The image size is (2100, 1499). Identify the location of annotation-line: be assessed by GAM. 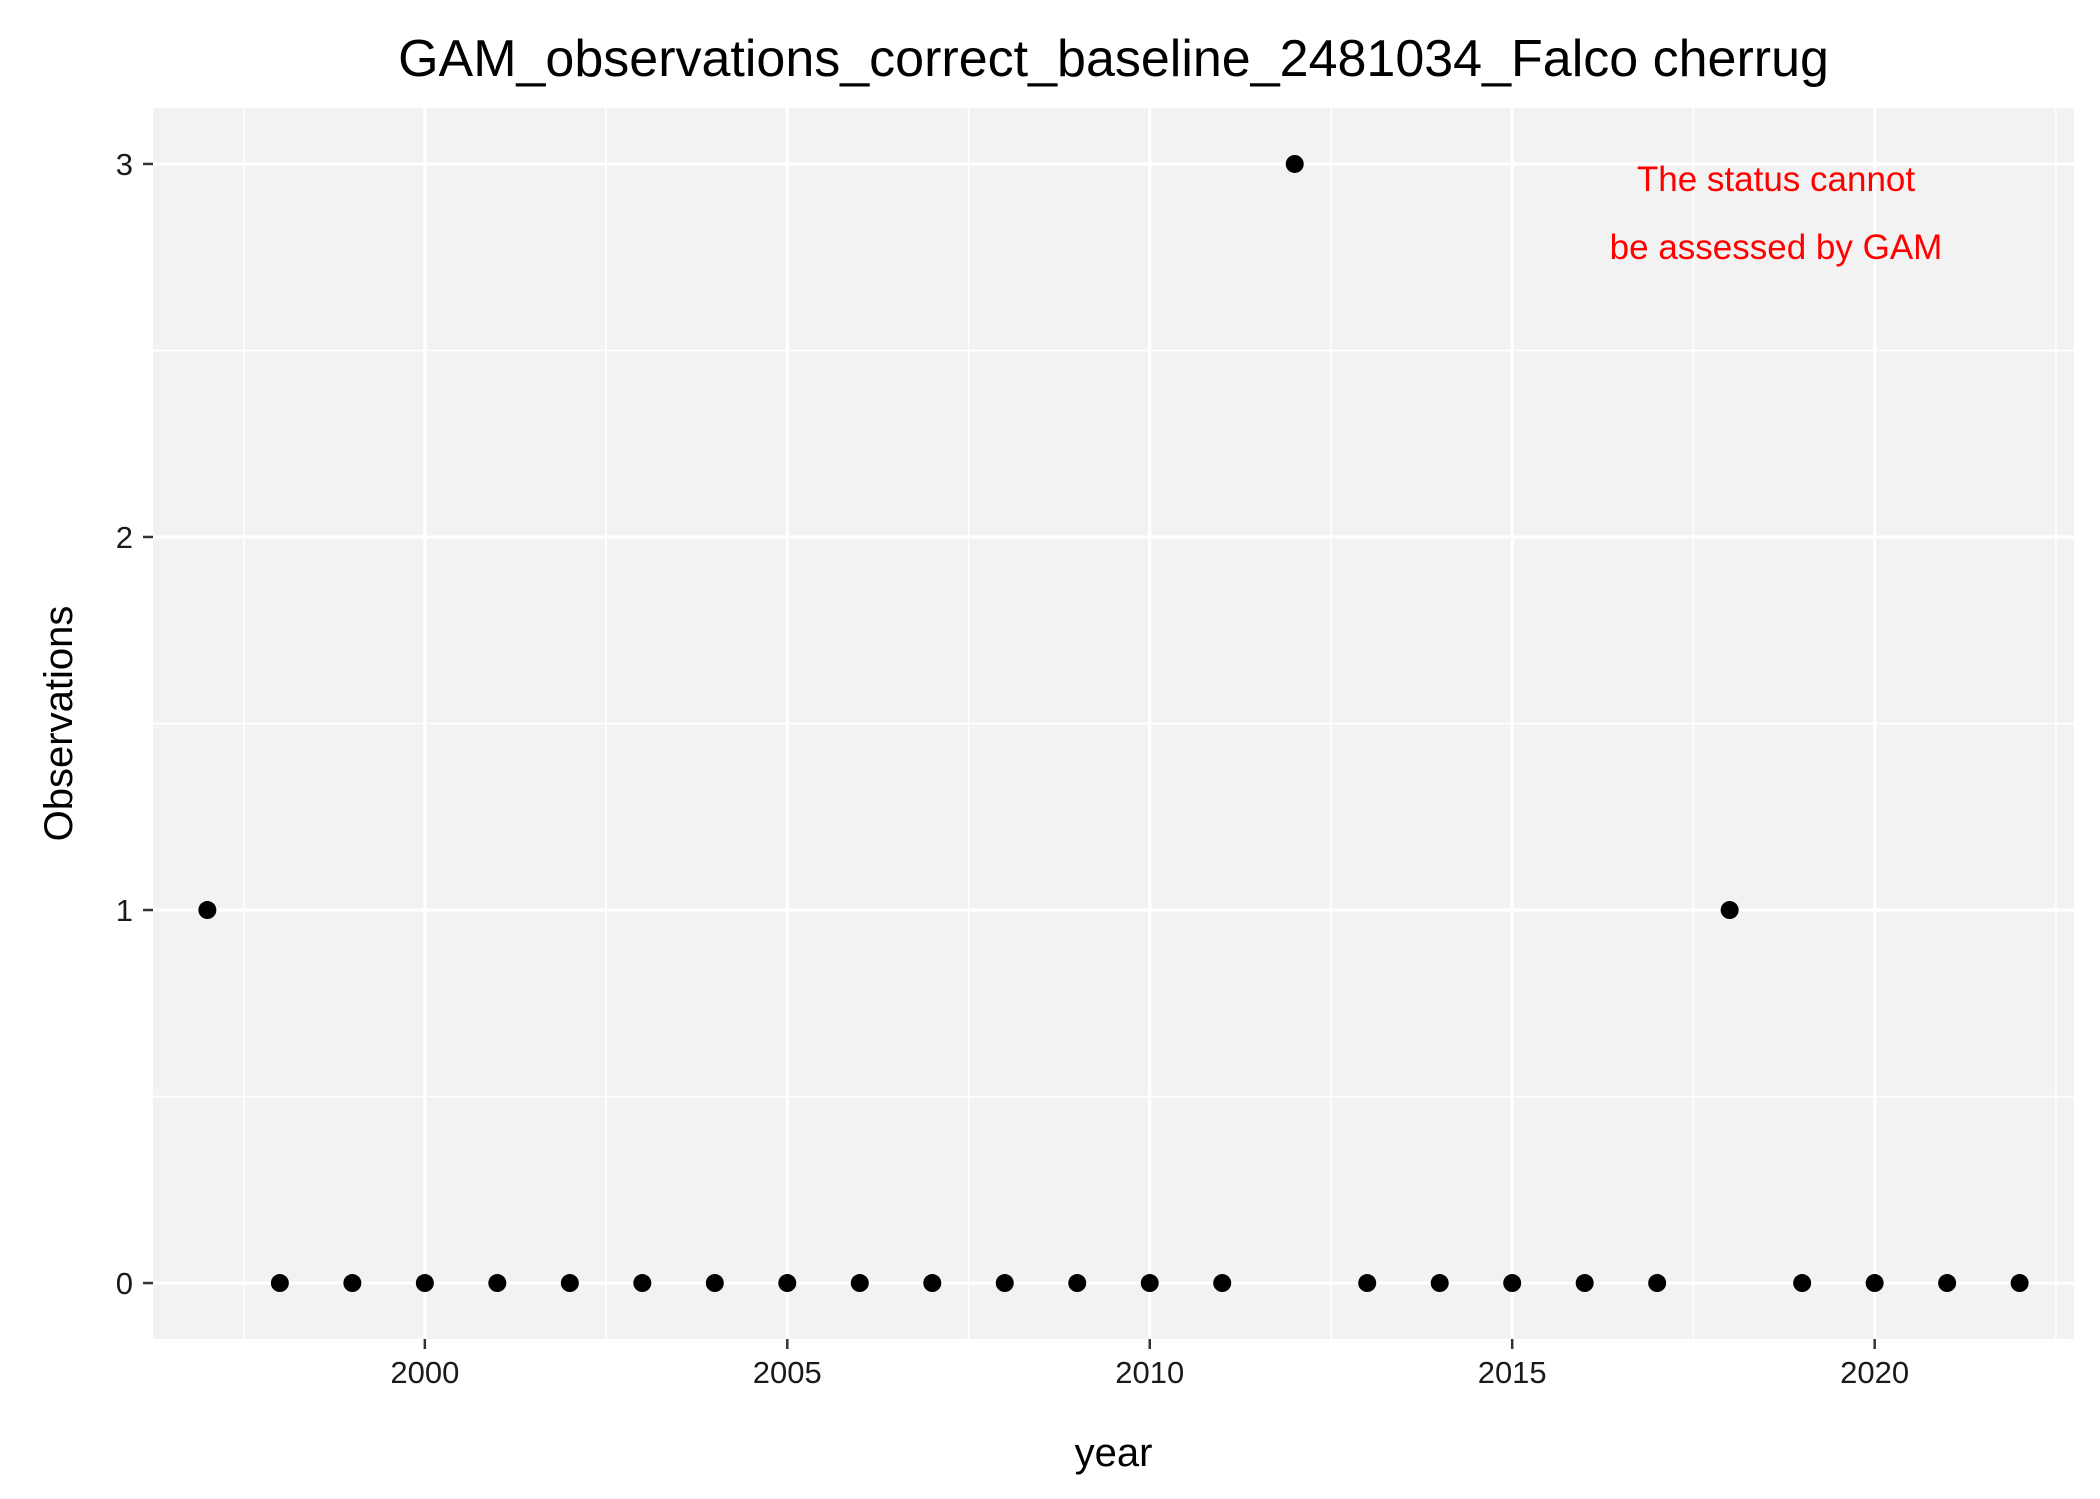
(1776, 247).